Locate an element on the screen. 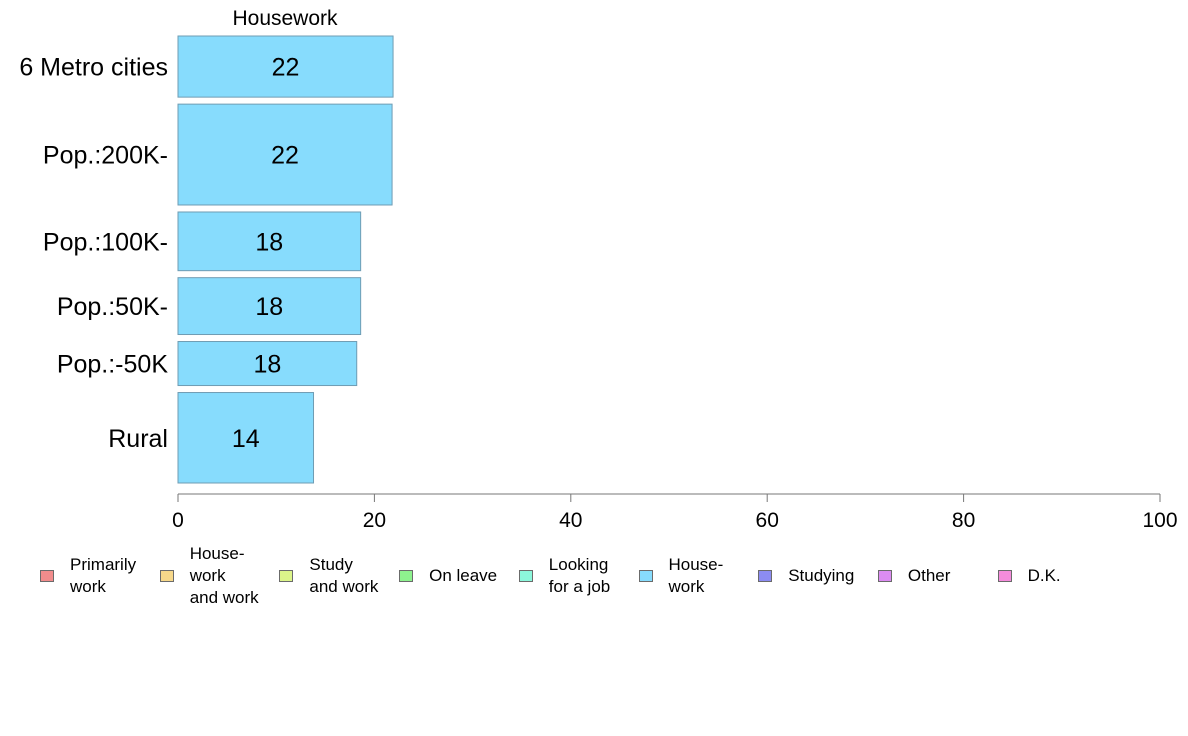 This screenshot has height=736, width=1188. x-tick-label-3: 60 is located at coordinates (767, 520).